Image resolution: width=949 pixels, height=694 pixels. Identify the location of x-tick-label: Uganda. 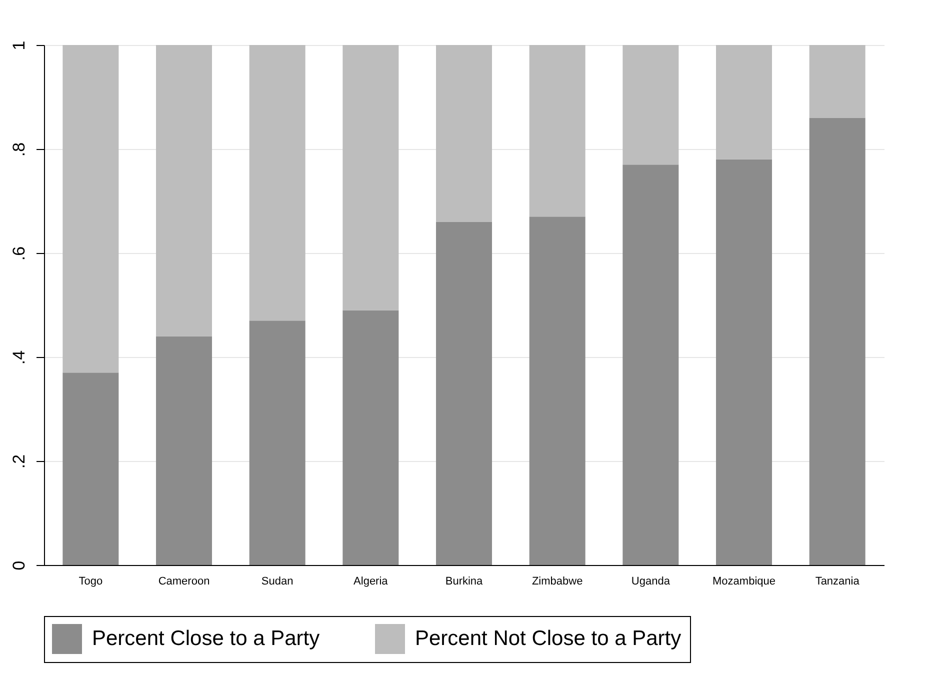
(651, 582).